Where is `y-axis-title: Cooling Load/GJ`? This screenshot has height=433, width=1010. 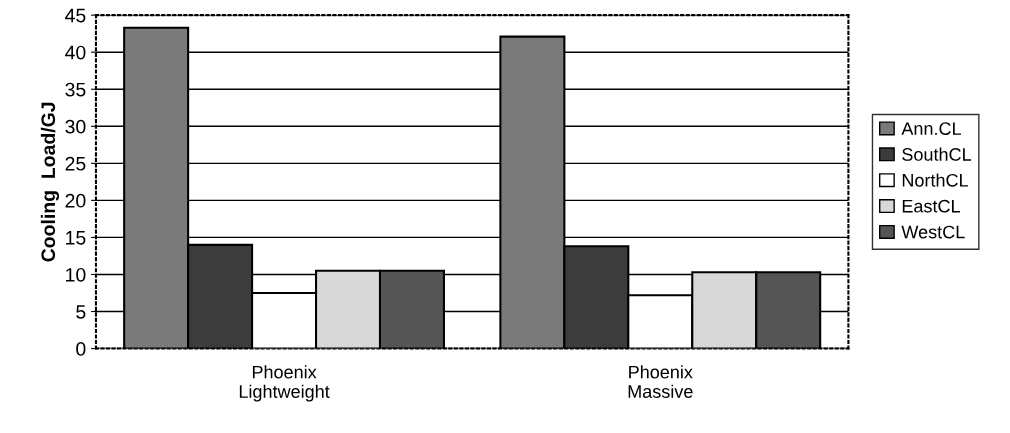 y-axis-title: Cooling Load/GJ is located at coordinates (50, 182).